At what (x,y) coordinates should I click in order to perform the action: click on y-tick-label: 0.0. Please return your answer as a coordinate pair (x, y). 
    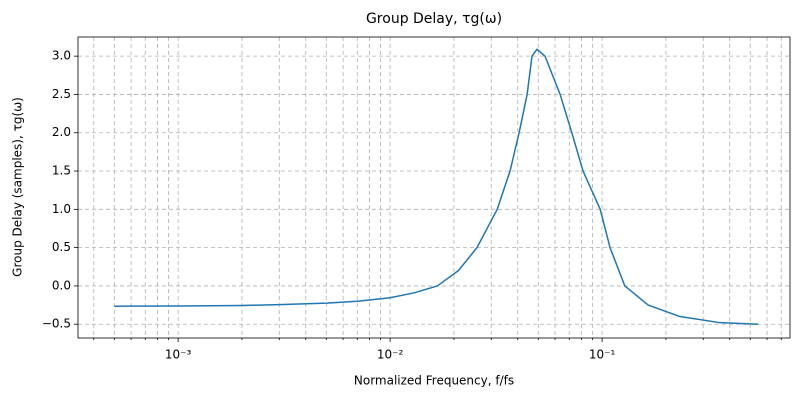
    Looking at the image, I should click on (61, 285).